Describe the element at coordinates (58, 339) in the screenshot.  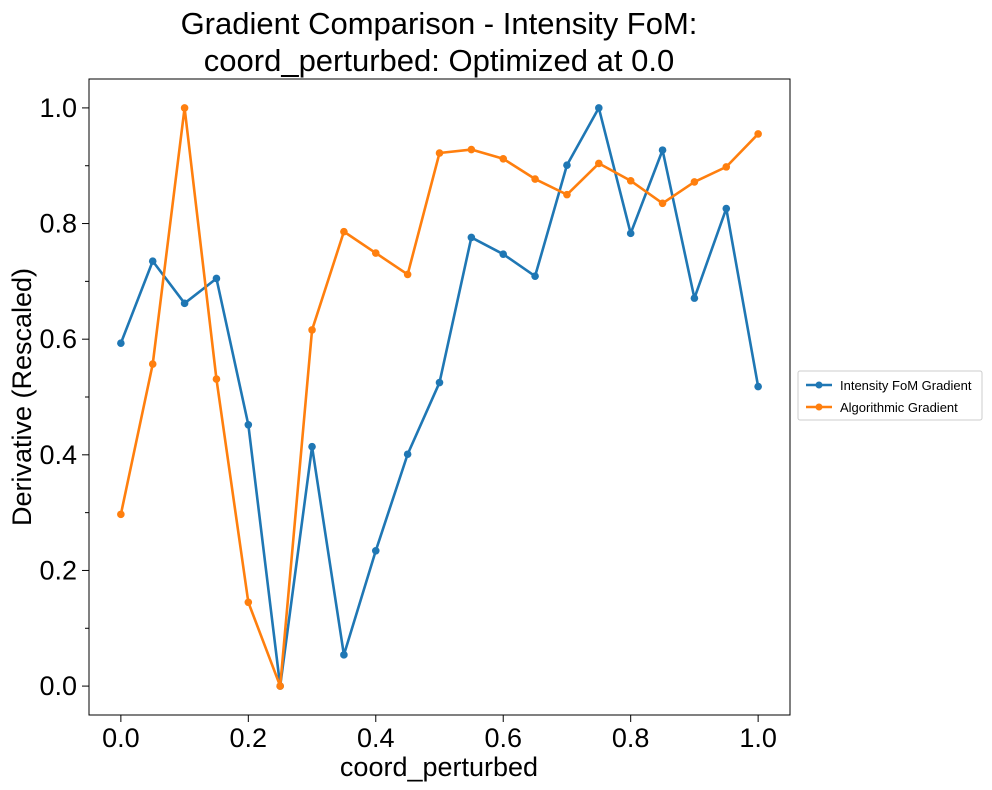
I see `y-tick-label-3: 0.6` at that location.